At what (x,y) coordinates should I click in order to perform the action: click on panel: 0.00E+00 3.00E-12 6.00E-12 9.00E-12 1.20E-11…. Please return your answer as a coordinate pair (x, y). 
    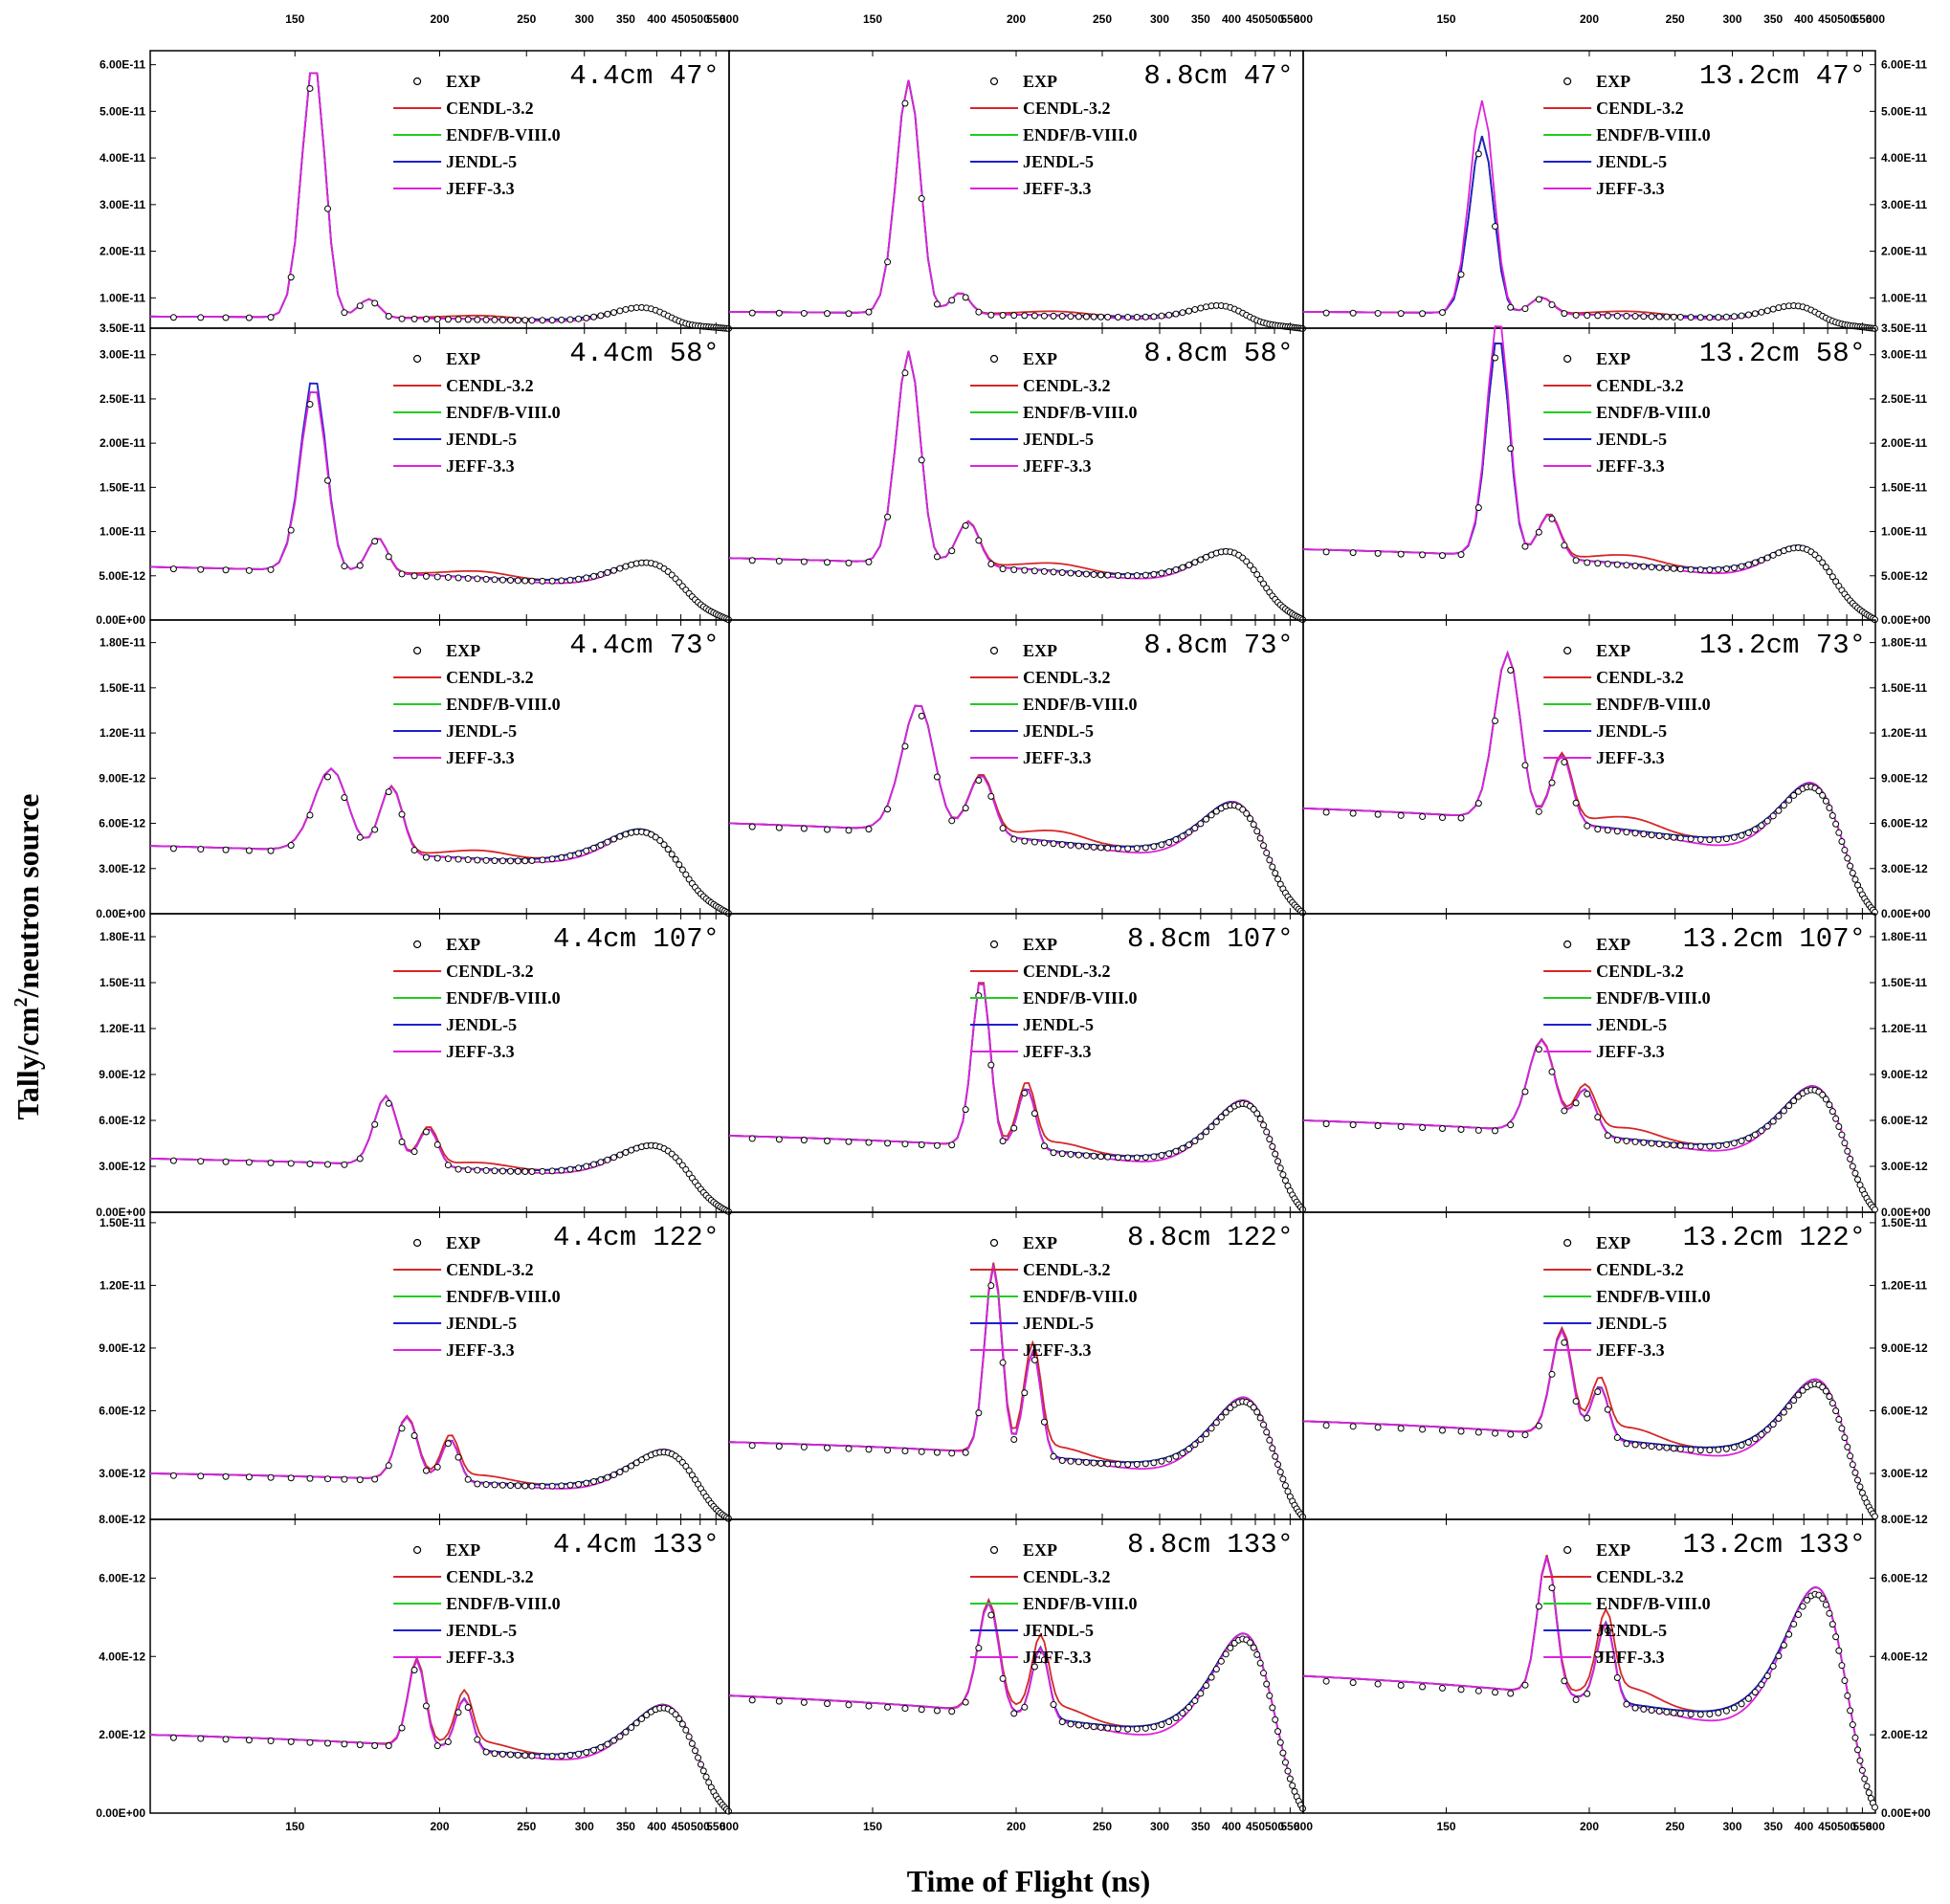
    Looking at the image, I should click on (1616, 769).